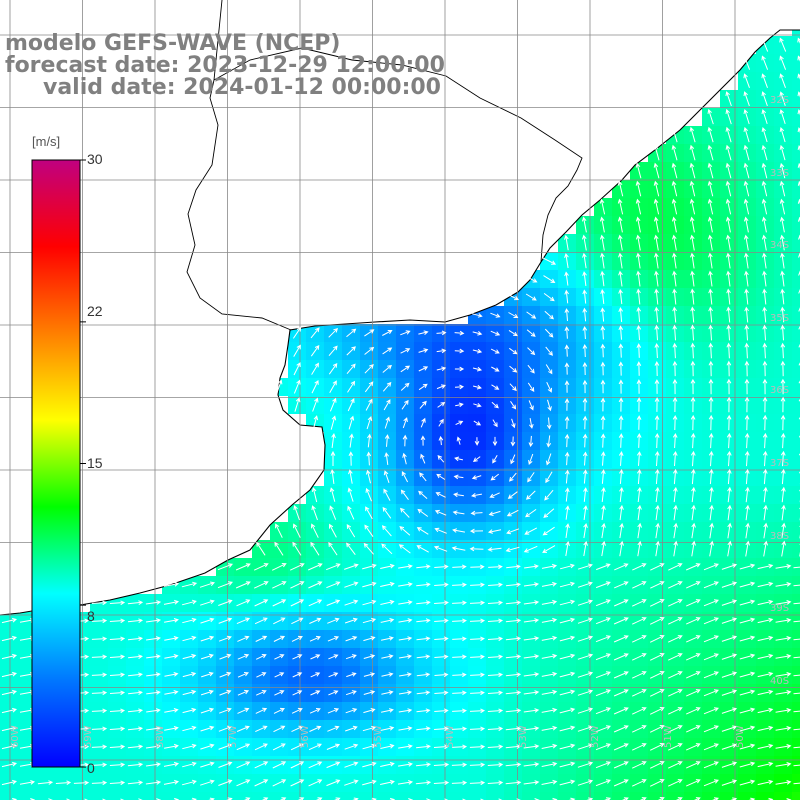 This screenshot has width=800, height=800. I want to click on longitude-label: 54W, so click(450, 736).